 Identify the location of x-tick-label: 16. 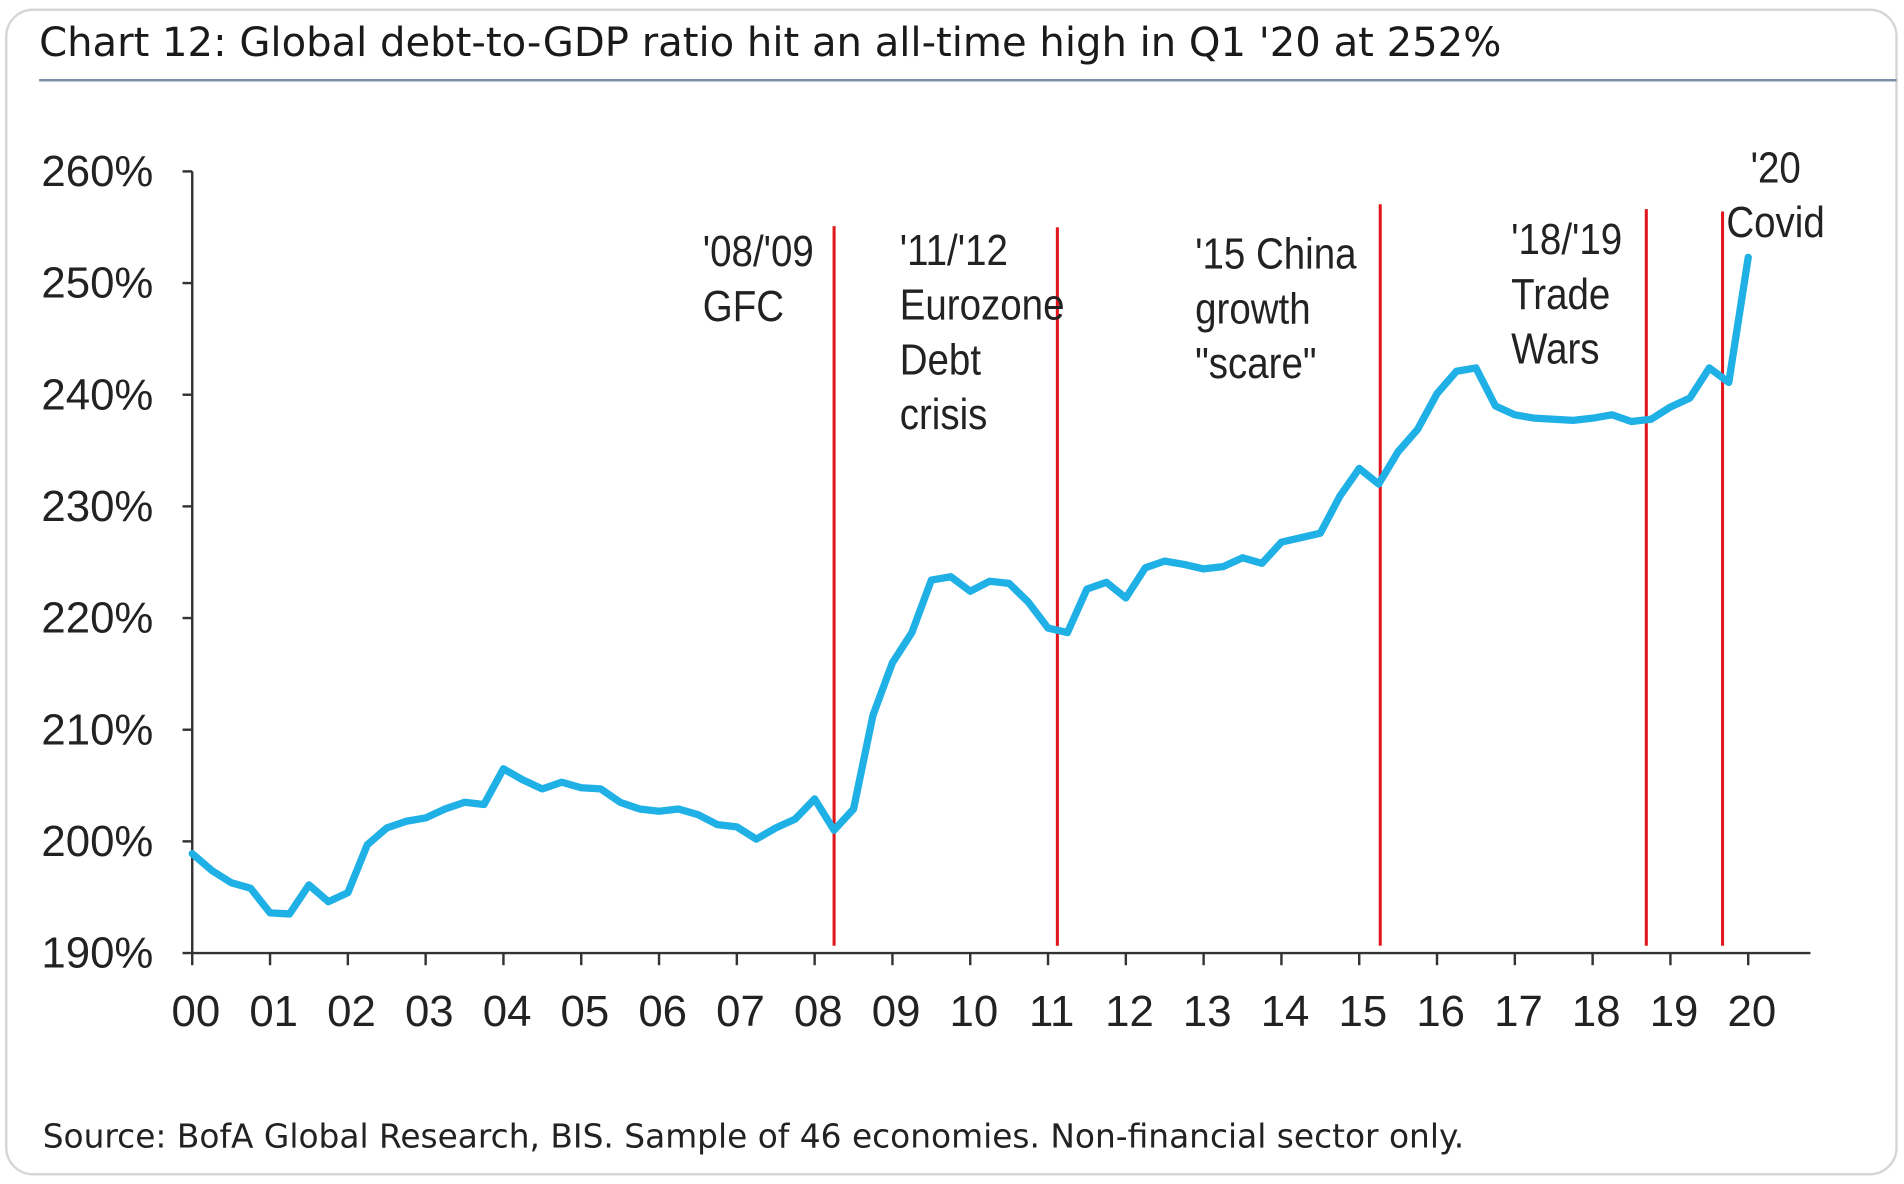
(1440, 1011).